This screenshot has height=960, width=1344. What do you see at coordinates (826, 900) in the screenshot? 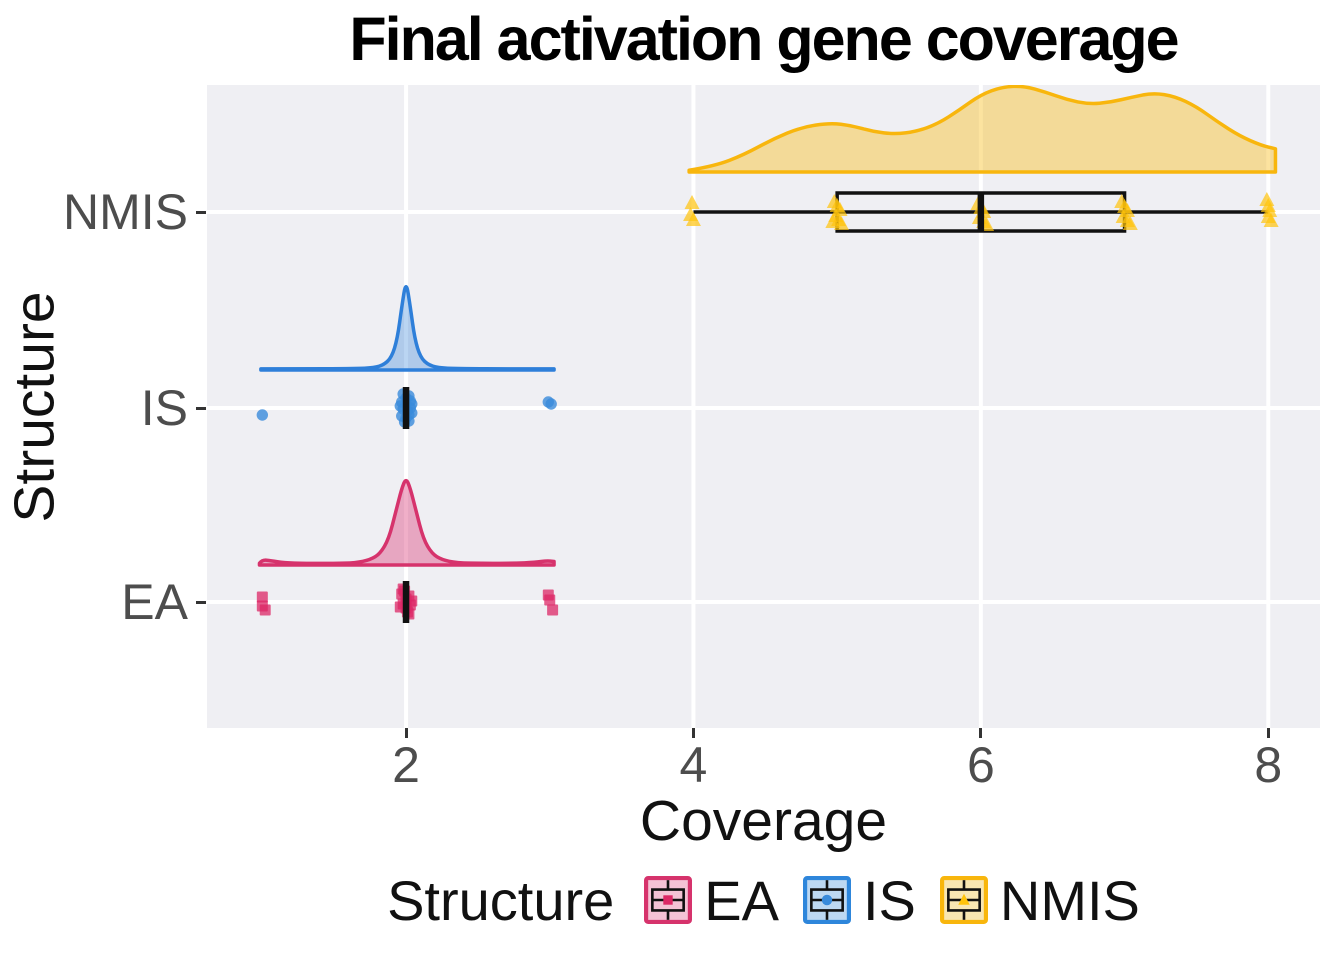
I see `legend-key-IS-boxplot-icon` at bounding box center [826, 900].